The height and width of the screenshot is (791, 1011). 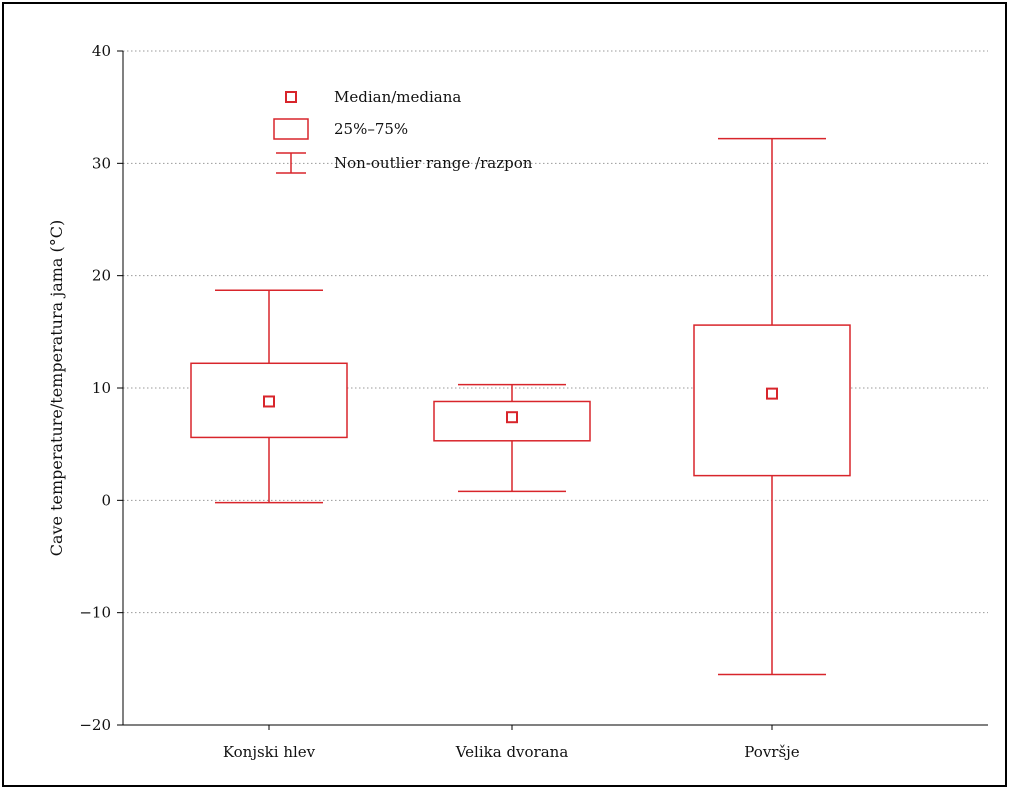 I want to click on legend-median-icon, so click(x=291, y=97).